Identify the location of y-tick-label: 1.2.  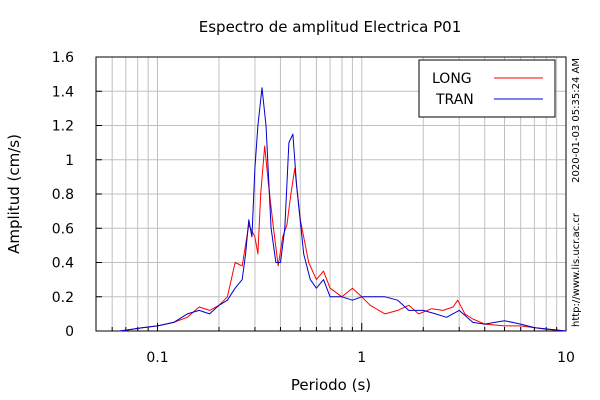
(63, 127).